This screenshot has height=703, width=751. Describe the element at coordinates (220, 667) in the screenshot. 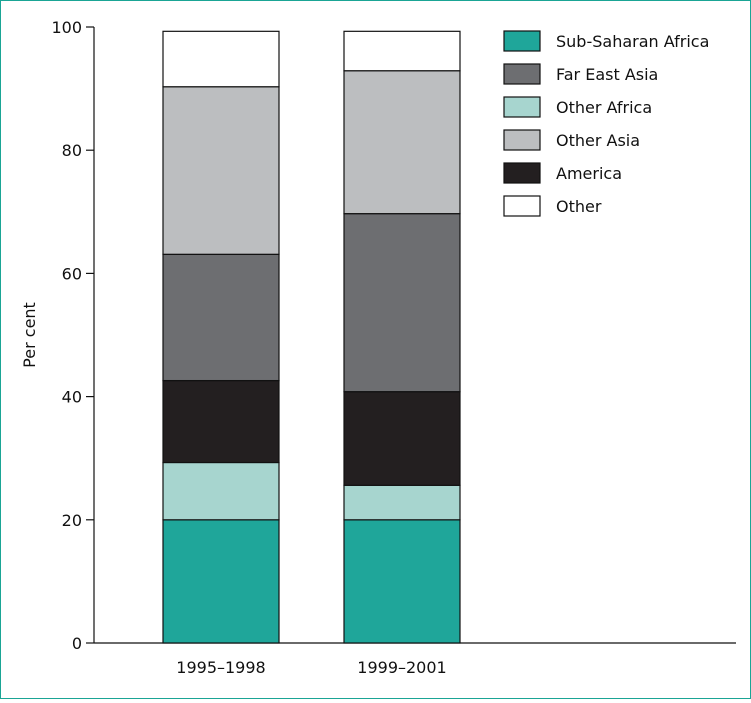

I see `x-tick-label: 1995–1998` at that location.